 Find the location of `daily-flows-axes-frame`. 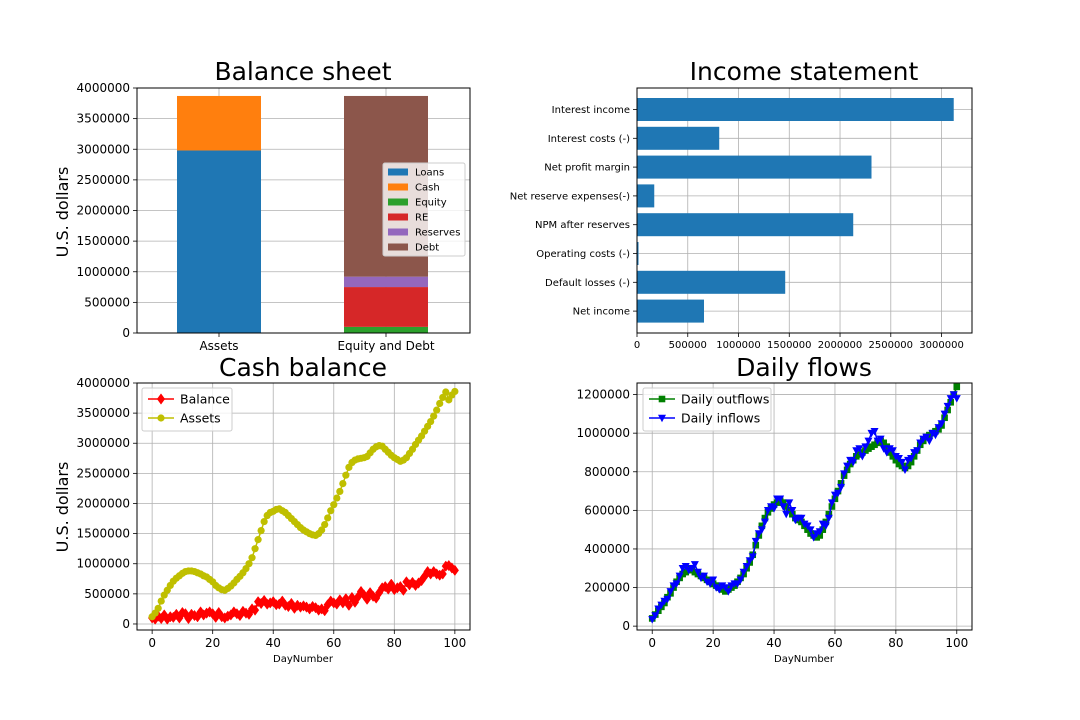

daily-flows-axes-frame is located at coordinates (804, 506).